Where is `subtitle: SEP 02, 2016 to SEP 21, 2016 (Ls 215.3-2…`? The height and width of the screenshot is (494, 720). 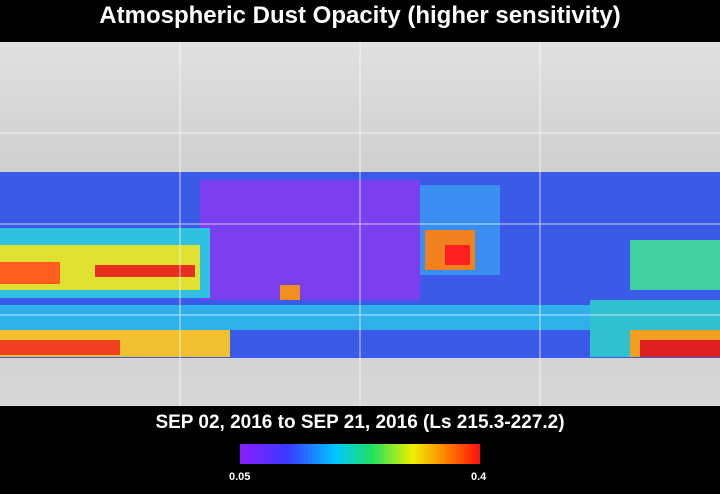 subtitle: SEP 02, 2016 to SEP 21, 2016 (Ls 215.3-2… is located at coordinates (360, 422).